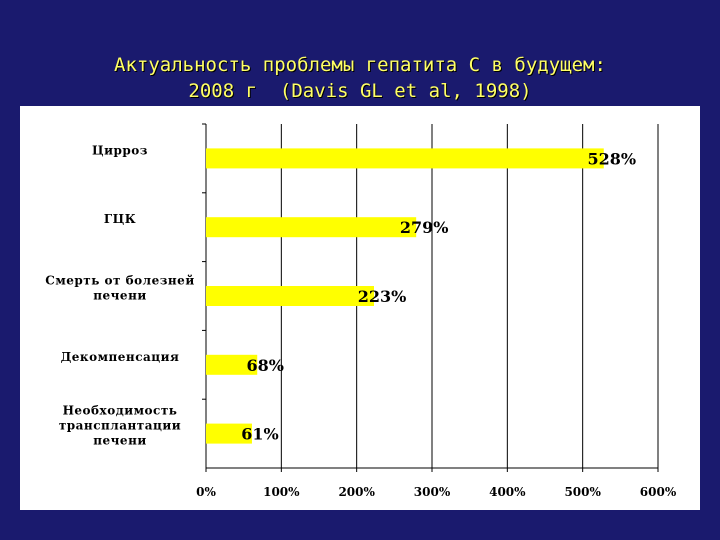 This screenshot has width=720, height=540. Describe the element at coordinates (432, 492) in the screenshot. I see `x-tick-label: 300%` at that location.